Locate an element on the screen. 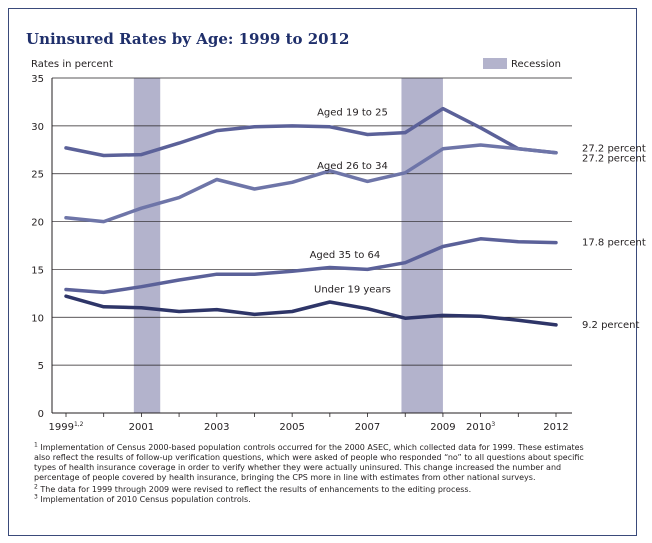  x-tick-label: 2007 is located at coordinates (367, 427).